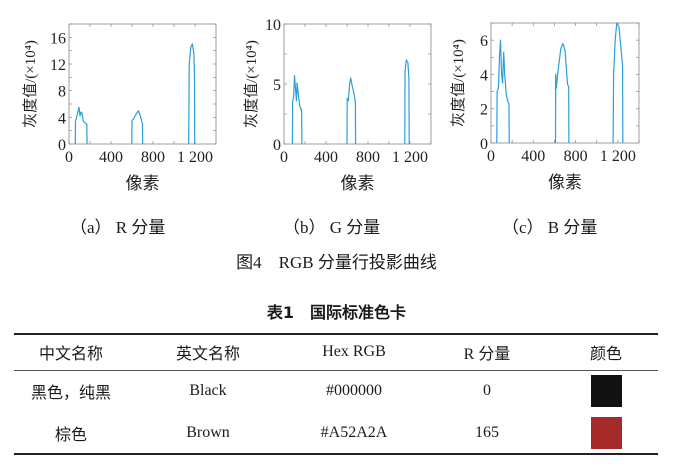 This screenshot has width=673, height=470. What do you see at coordinates (487, 391) in the screenshot?
I see `cell-r: 0` at bounding box center [487, 391].